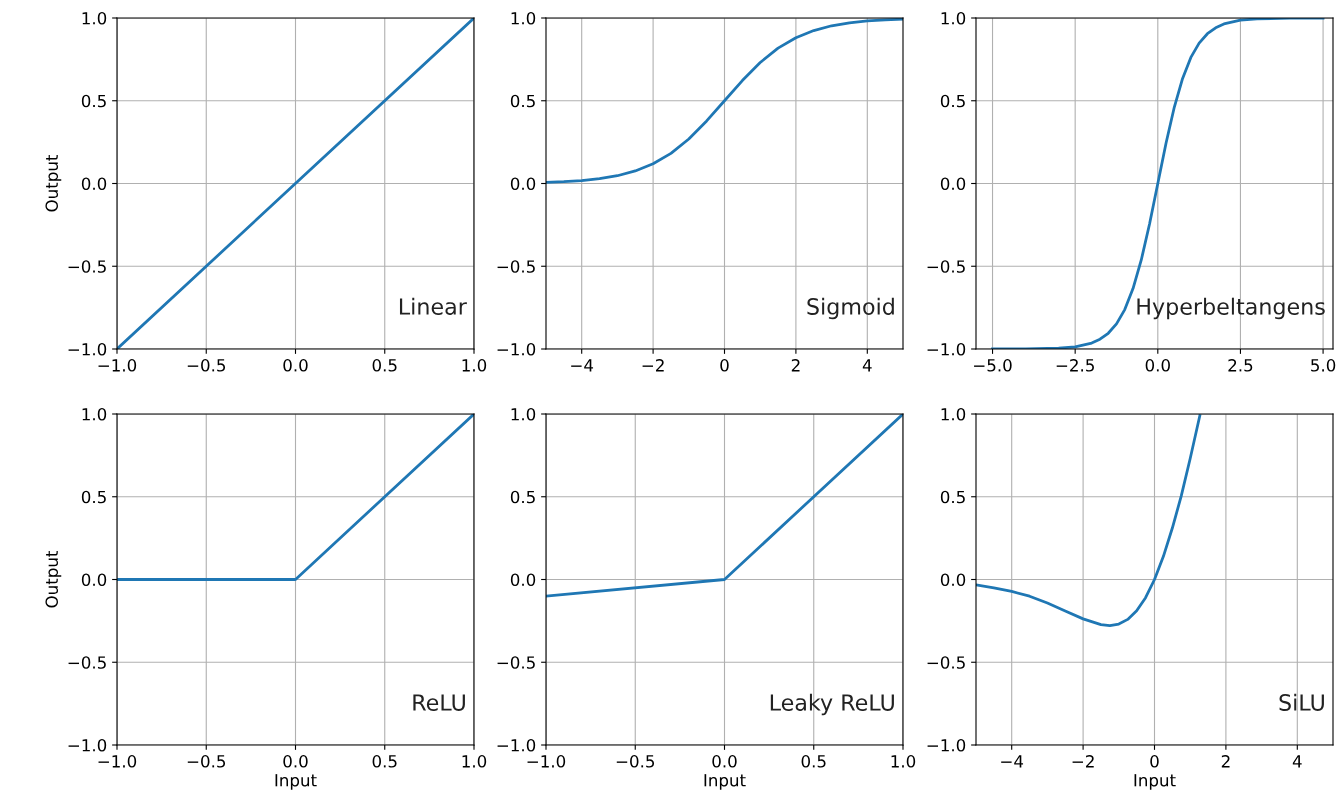 The image size is (1339, 812). I want to click on annotation: Leaky ReLU, so click(832, 704).